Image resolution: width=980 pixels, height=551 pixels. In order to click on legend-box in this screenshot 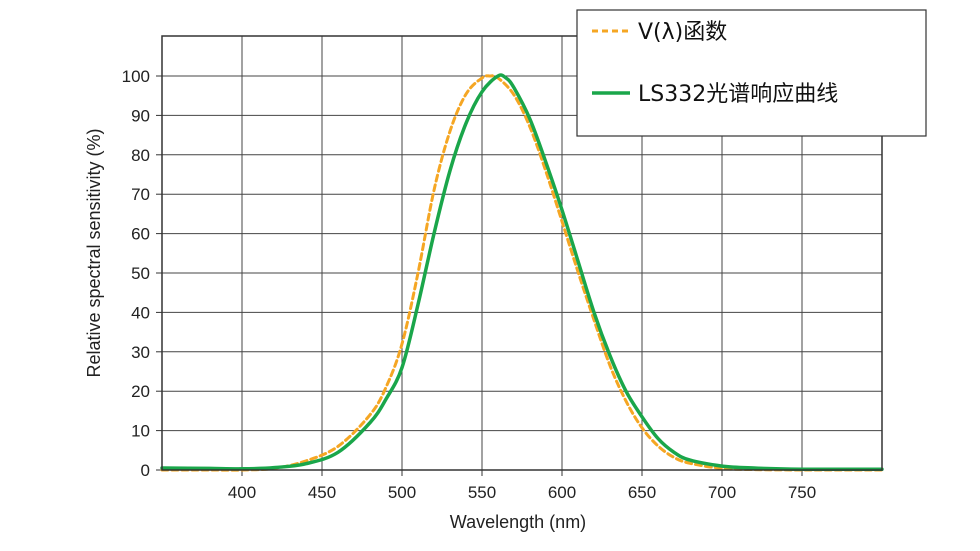, I will do `click(751, 73)`.